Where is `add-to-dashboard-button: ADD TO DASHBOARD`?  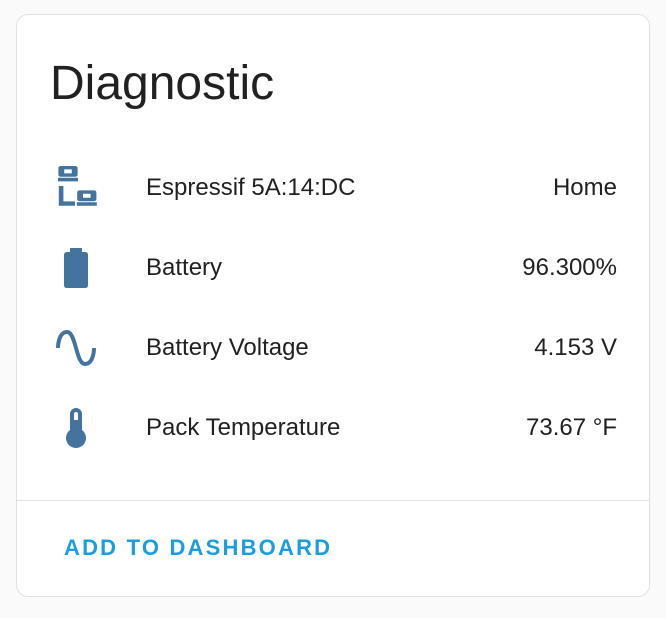 add-to-dashboard-button: ADD TO DASHBOARD is located at coordinates (198, 548).